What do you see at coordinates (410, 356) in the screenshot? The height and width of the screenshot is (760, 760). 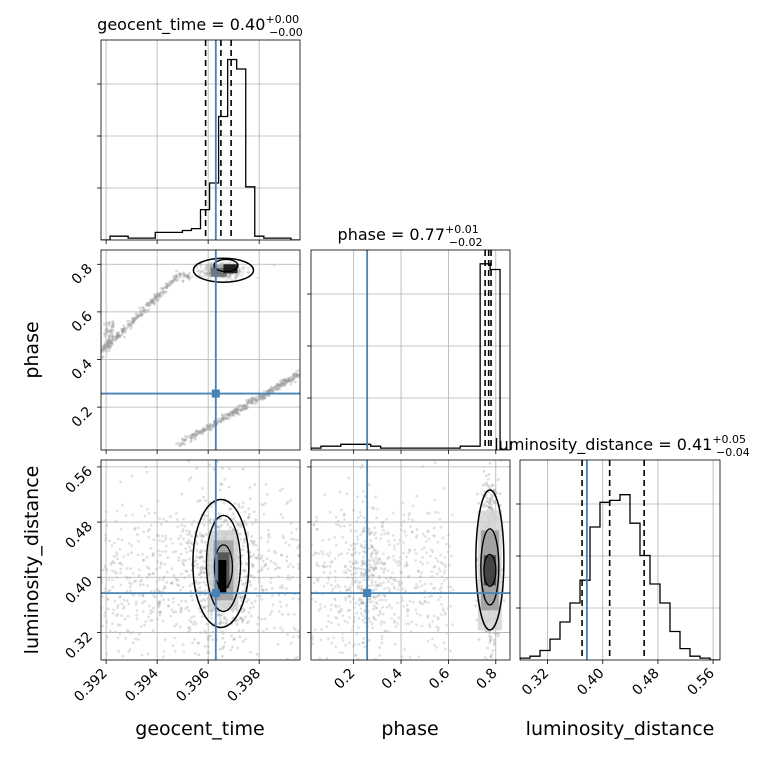 I see `histogram-step-phase` at bounding box center [410, 356].